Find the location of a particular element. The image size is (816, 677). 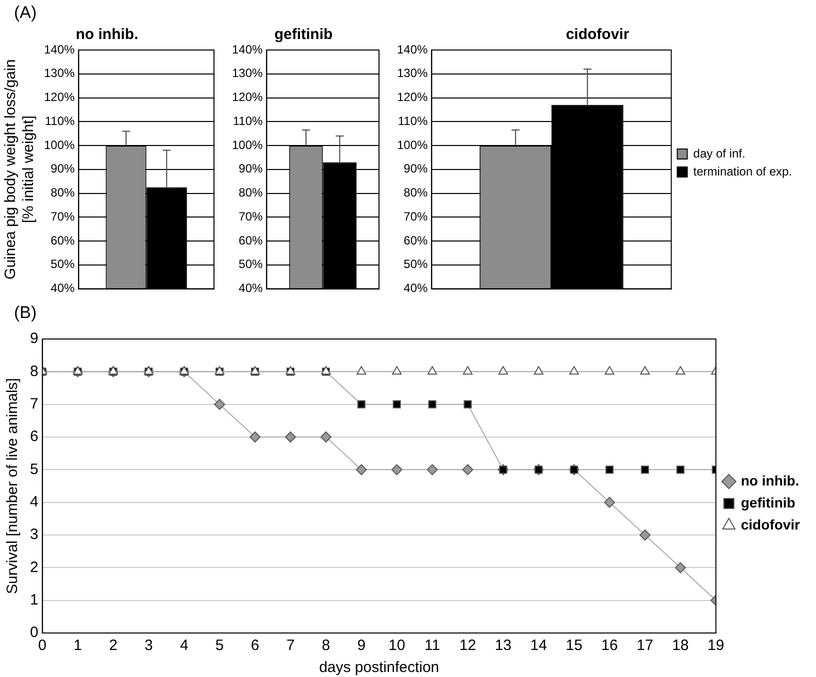

y-tick-label: 3 is located at coordinates (34, 535).